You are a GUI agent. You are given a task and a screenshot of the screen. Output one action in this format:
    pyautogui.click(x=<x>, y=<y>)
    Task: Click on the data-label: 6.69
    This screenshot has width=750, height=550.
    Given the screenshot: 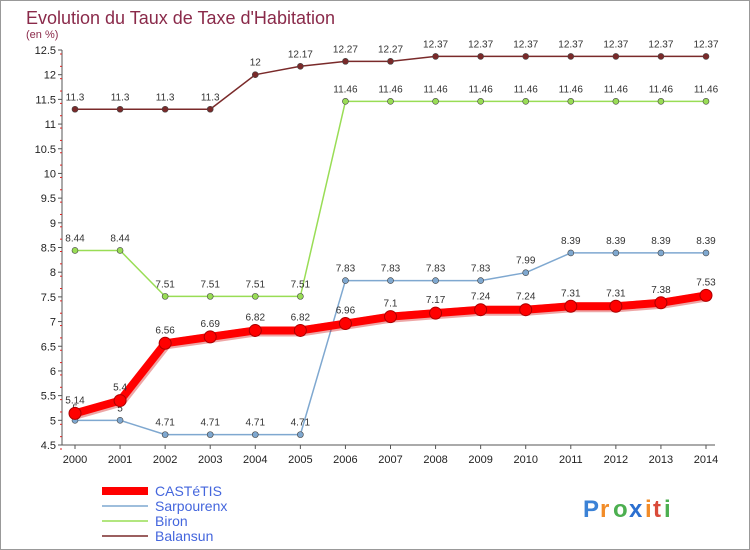 What is the action you would take?
    pyautogui.click(x=210, y=324)
    